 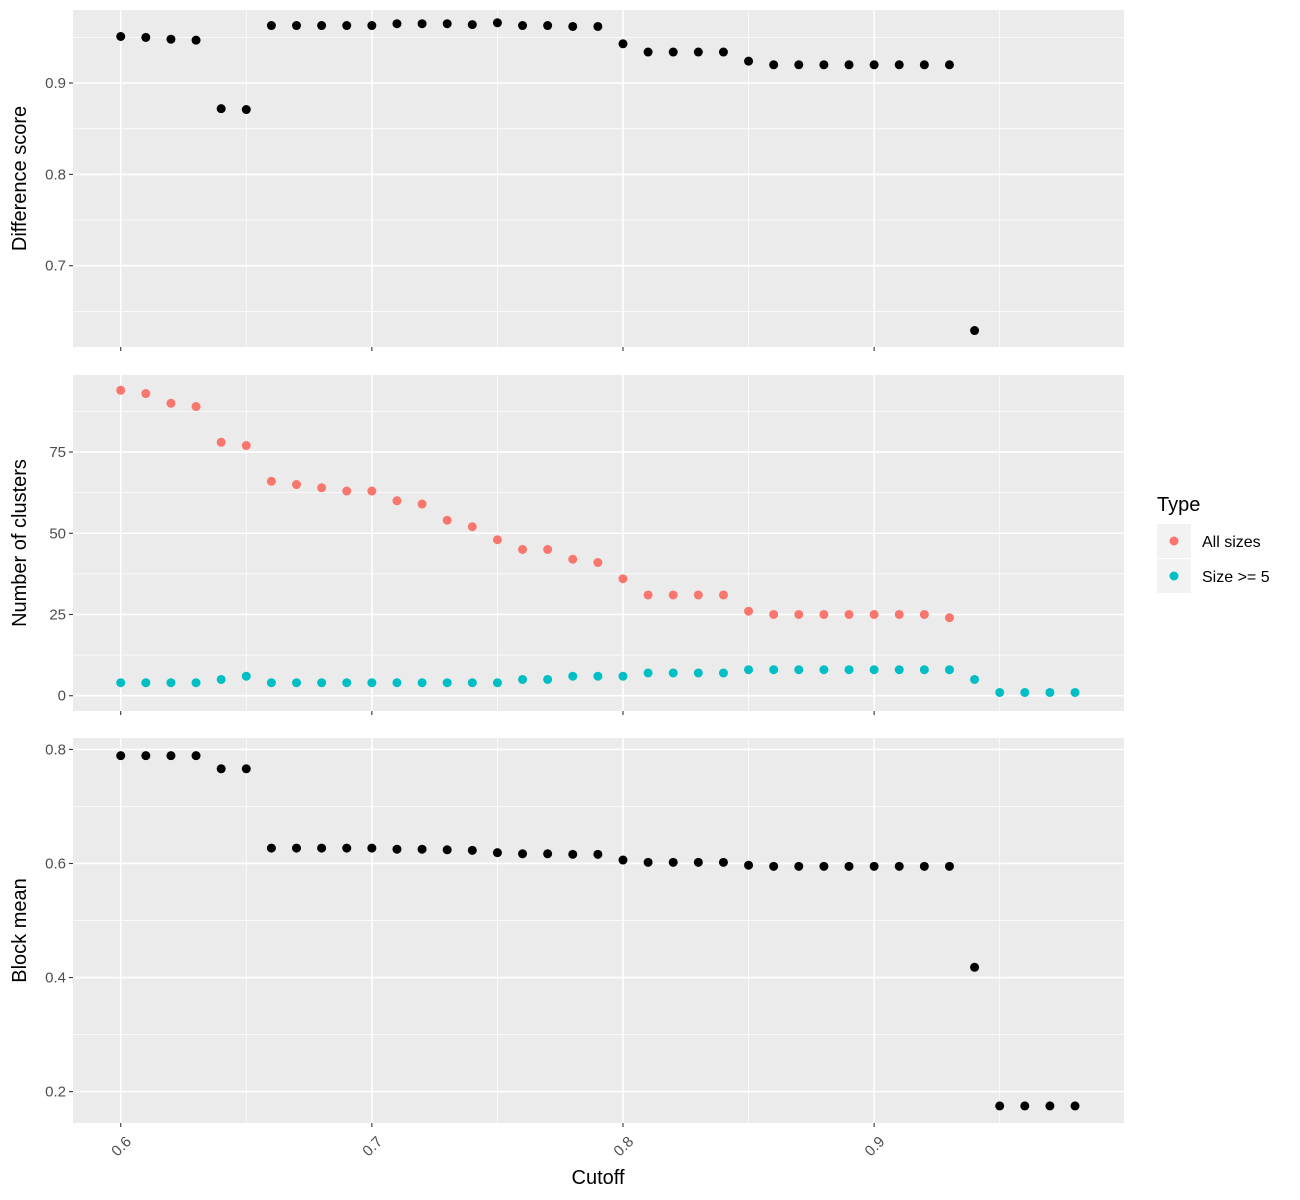 What do you see at coordinates (62, 696) in the screenshot?
I see `y-tick-label: 0` at bounding box center [62, 696].